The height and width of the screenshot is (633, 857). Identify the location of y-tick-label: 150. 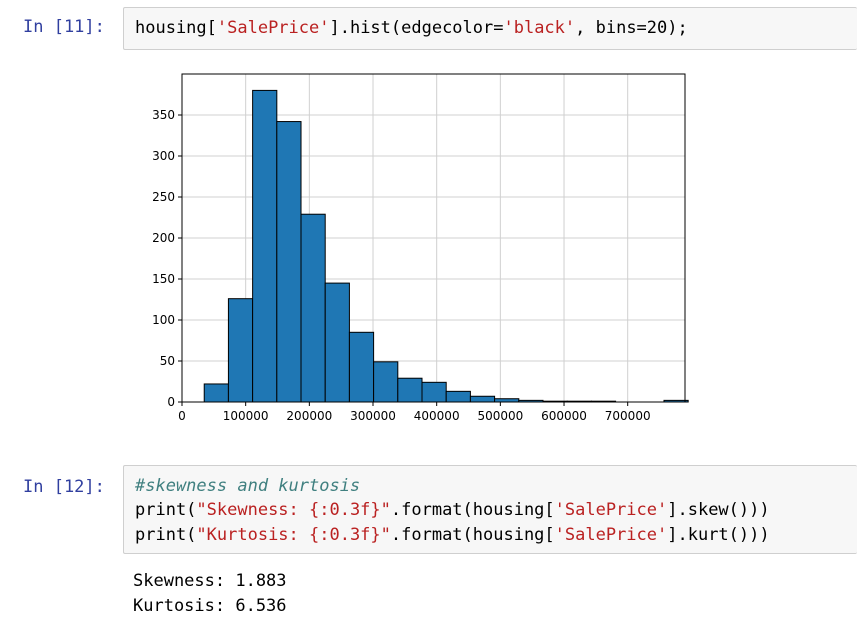
(163, 279).